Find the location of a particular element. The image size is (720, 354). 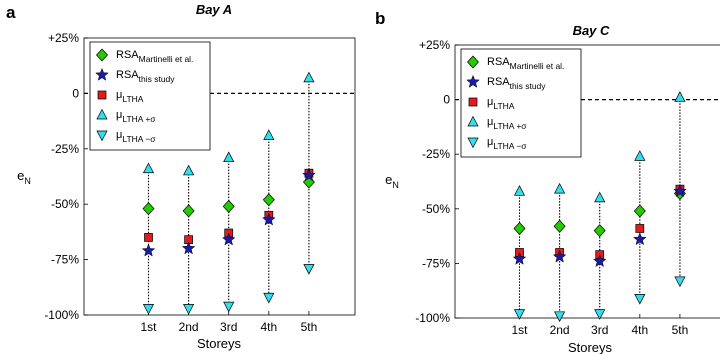

panel-letter: b is located at coordinates (380, 18).